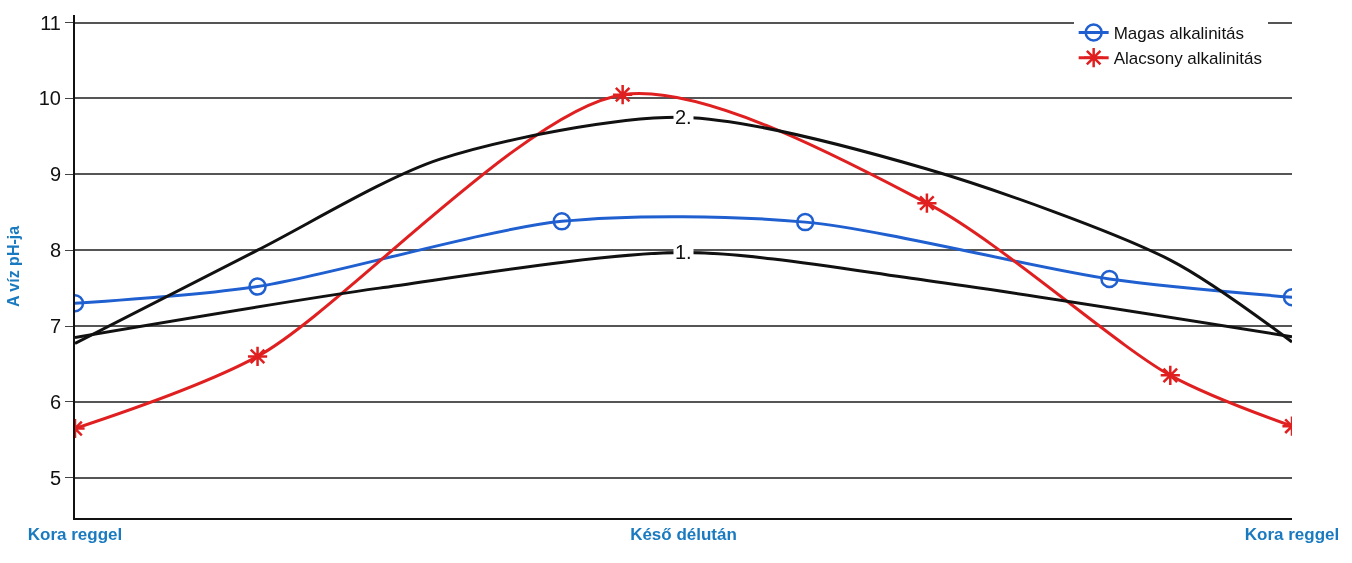  I want to click on y-tick-label: 5, so click(55, 477).